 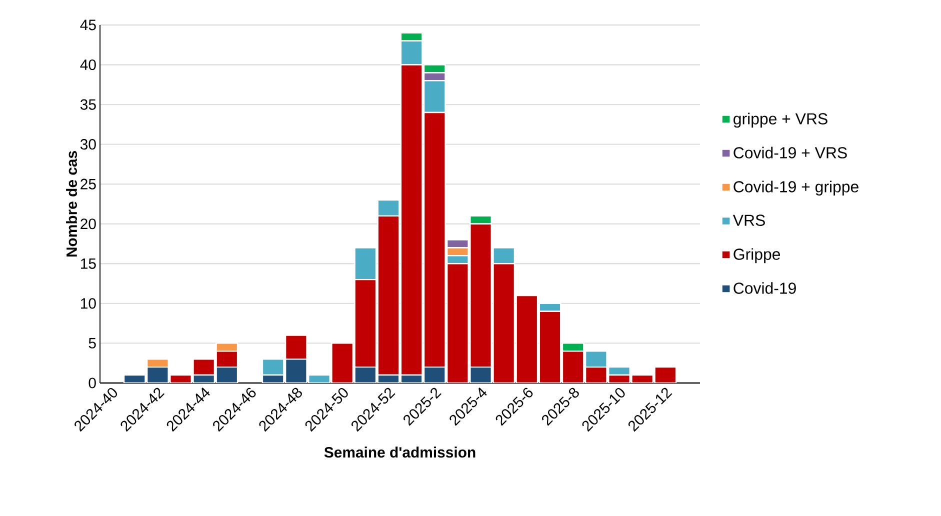 What do you see at coordinates (88, 303) in the screenshot?
I see `y-tick-label: 10` at bounding box center [88, 303].